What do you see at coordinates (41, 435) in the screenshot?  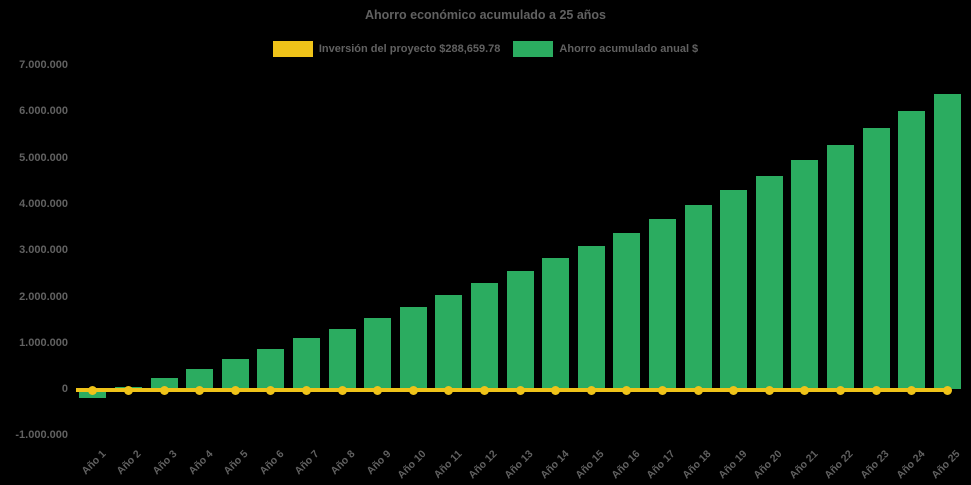 I see `y-tick-label: -1.000.000` at bounding box center [41, 435].